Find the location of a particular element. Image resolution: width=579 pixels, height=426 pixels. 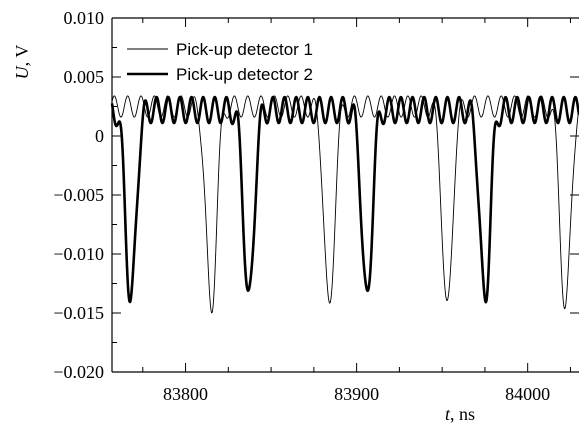

x-axis-unit: ns is located at coordinates (467, 414).